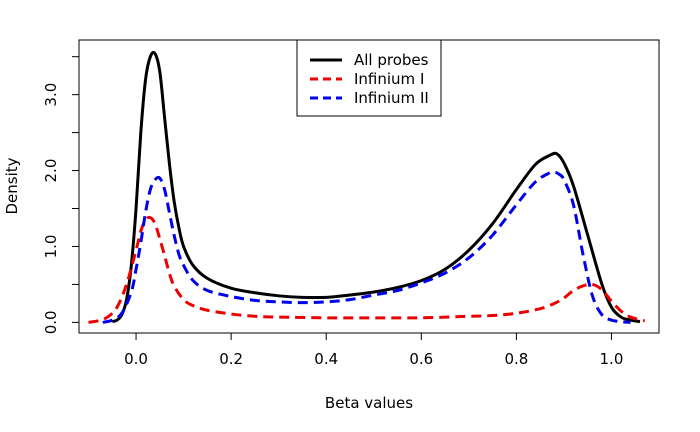 This screenshot has width=700, height=432. What do you see at coordinates (369, 403) in the screenshot?
I see `x-axis-label: Beta values` at bounding box center [369, 403].